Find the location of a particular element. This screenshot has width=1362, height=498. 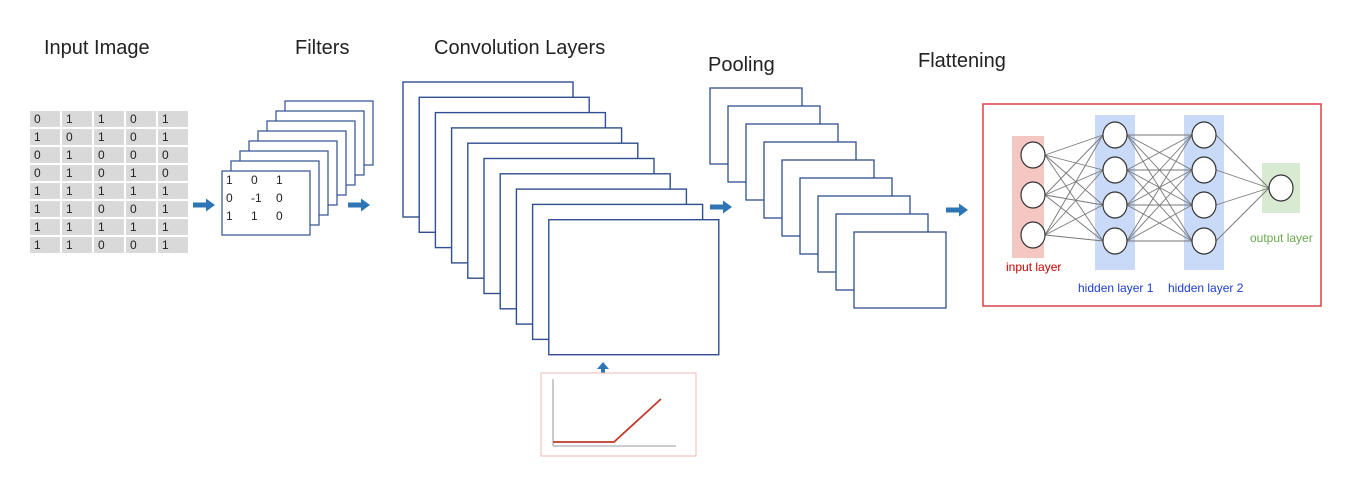

heading-input-image: Input Image is located at coordinates (97, 48).